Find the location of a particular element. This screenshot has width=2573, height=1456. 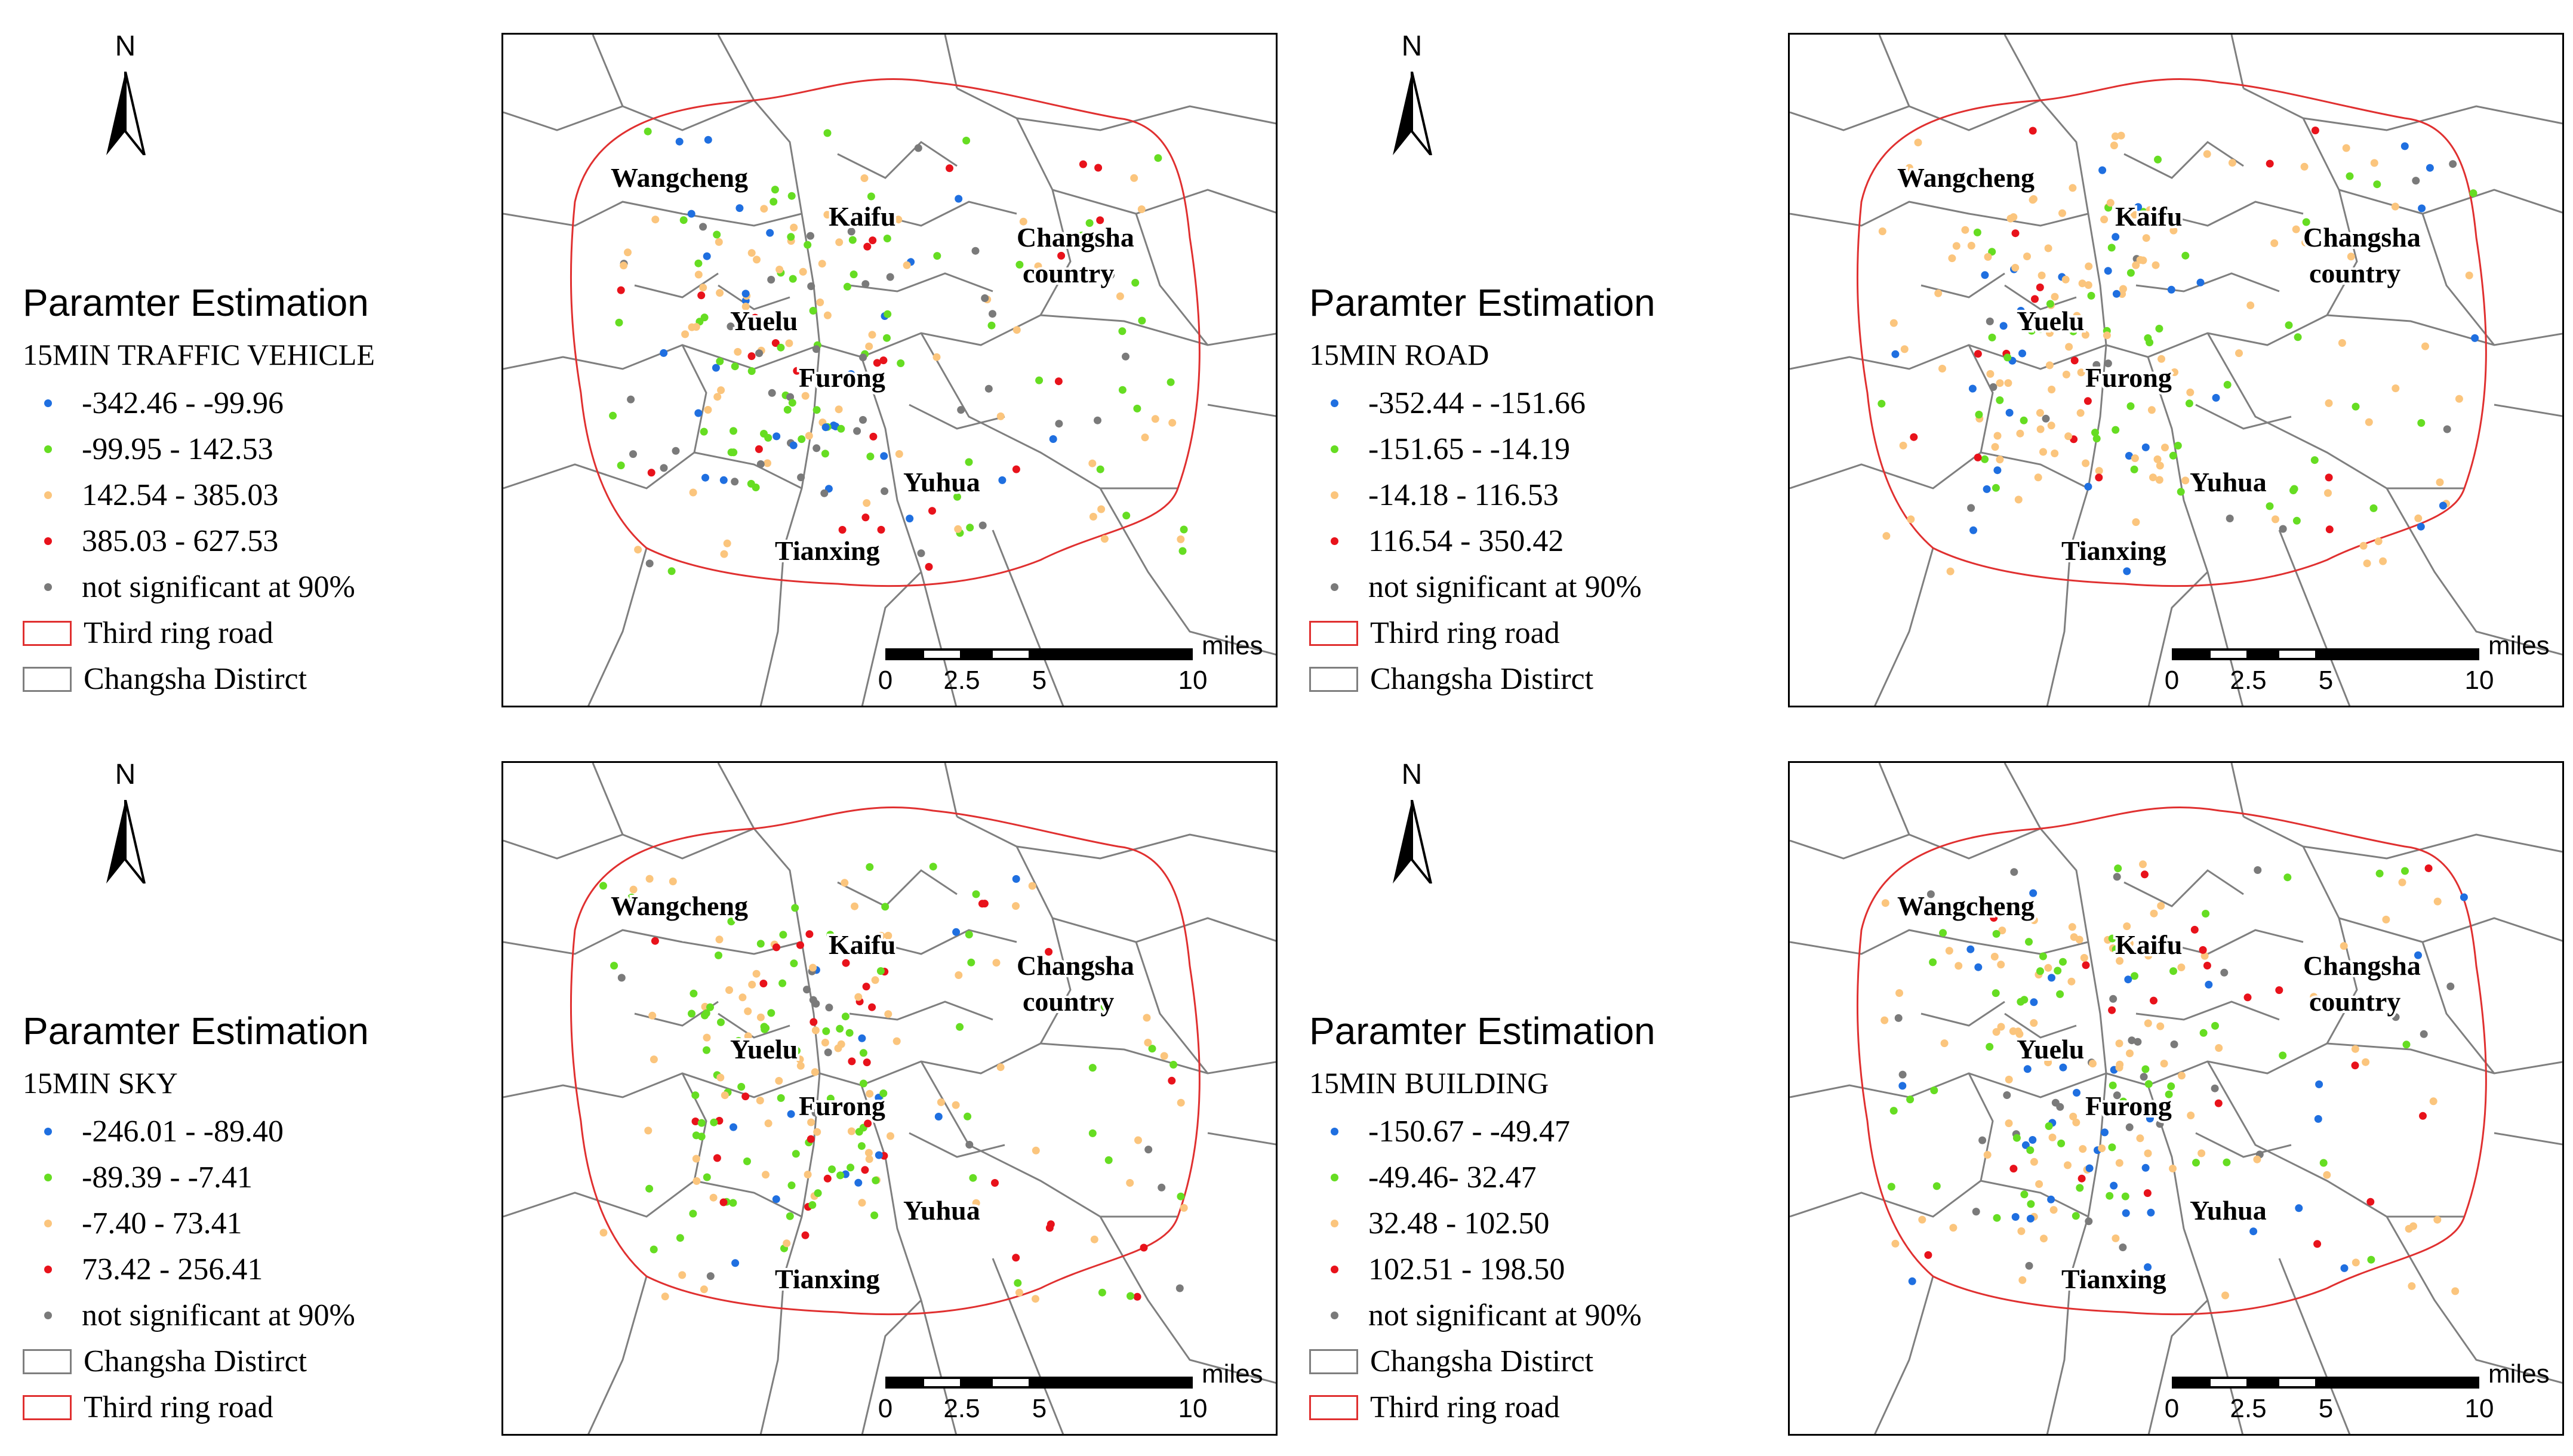

legend-class-item: 142.54 - 385.03 is located at coordinates (261, 495).